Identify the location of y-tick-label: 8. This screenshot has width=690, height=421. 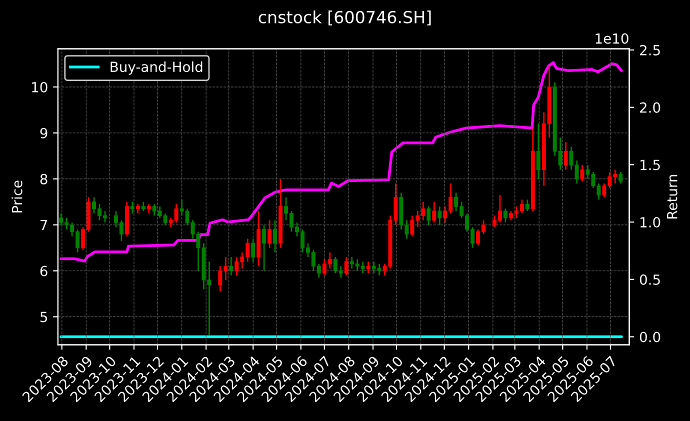
(44, 179).